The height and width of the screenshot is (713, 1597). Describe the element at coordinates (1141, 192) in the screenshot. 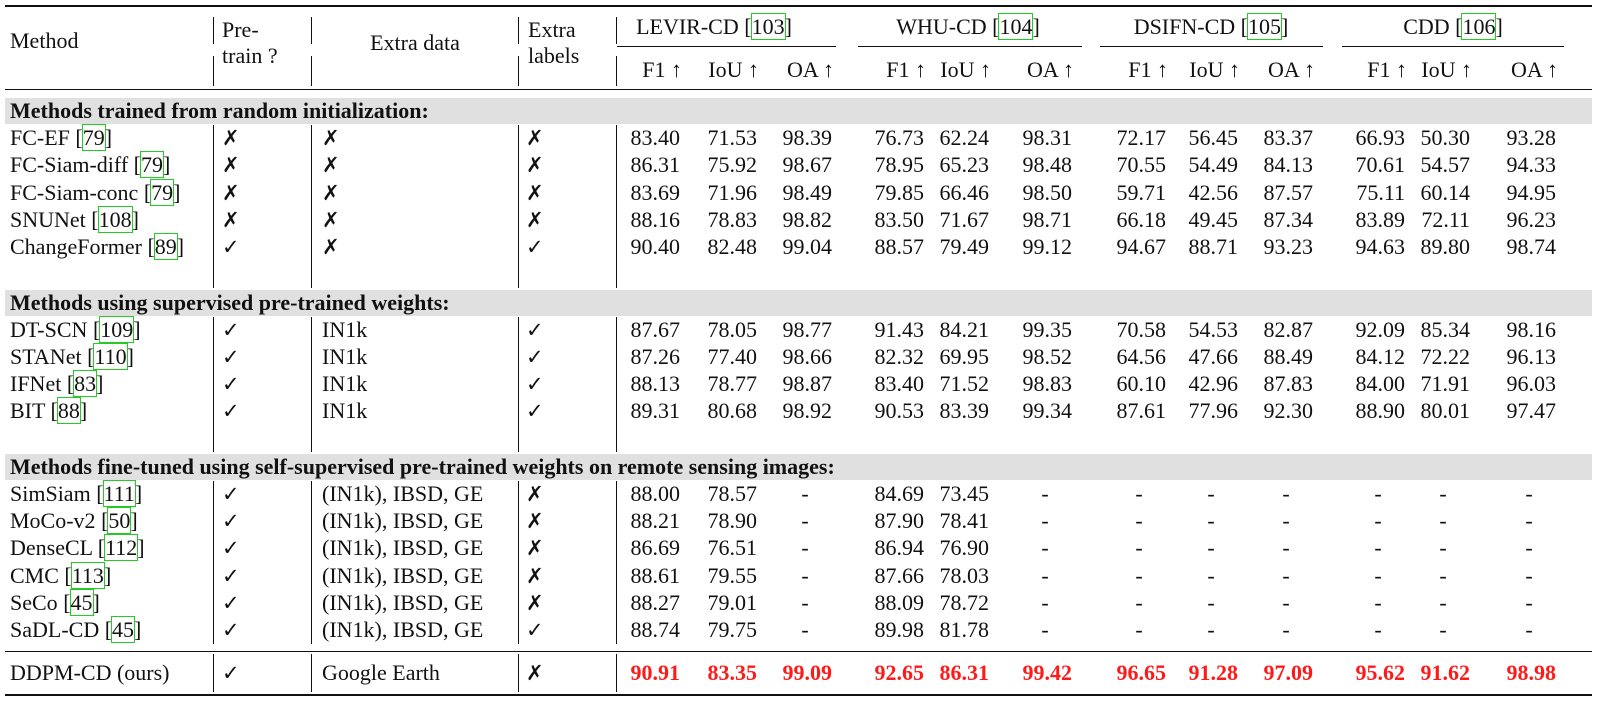

I see `metric-value: 59.71` at that location.